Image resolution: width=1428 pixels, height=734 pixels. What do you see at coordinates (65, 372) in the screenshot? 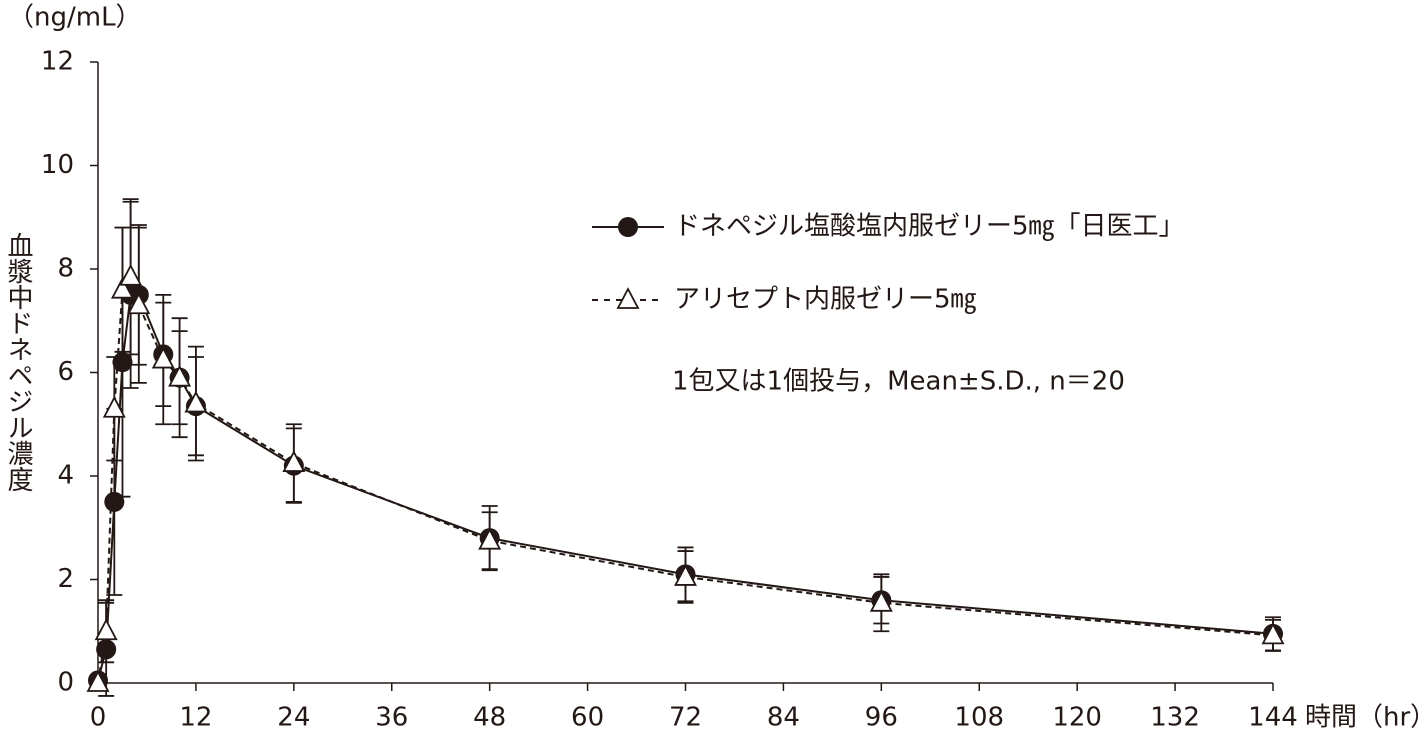
I see `y-tick-label: 6` at bounding box center [65, 372].